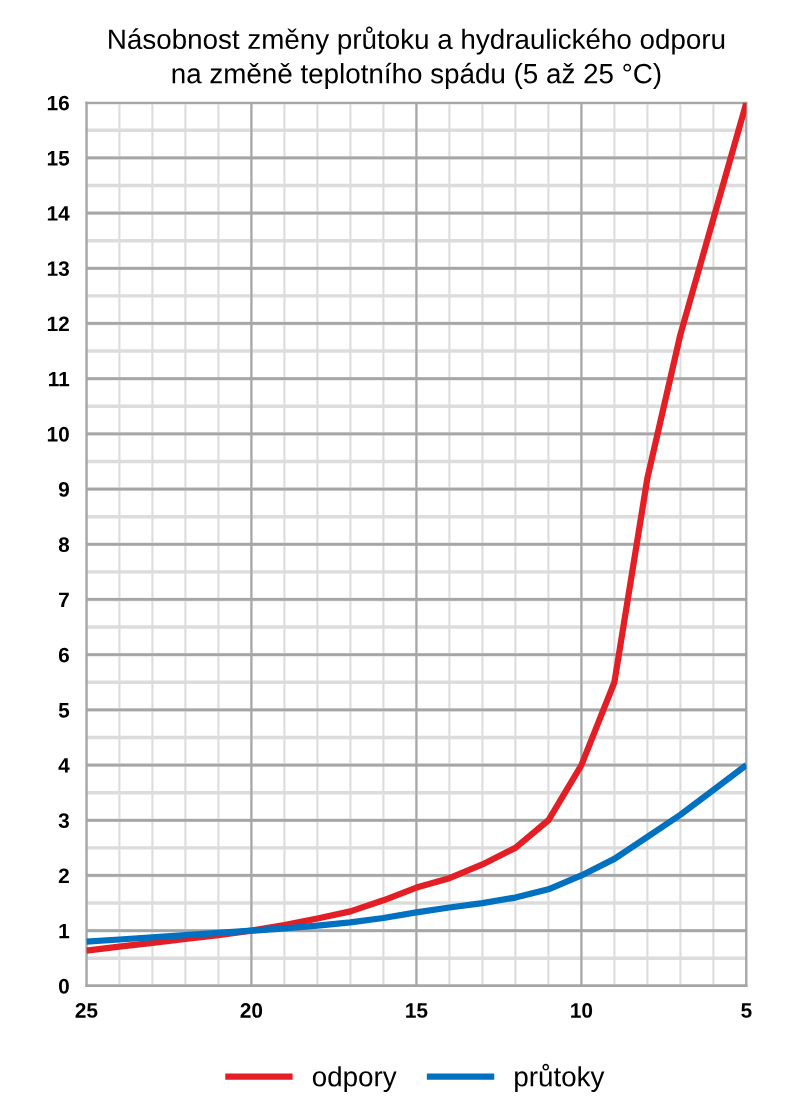 The width and height of the screenshot is (800, 1104). What do you see at coordinates (560, 1078) in the screenshot?
I see `legend-label: průtoky` at bounding box center [560, 1078].